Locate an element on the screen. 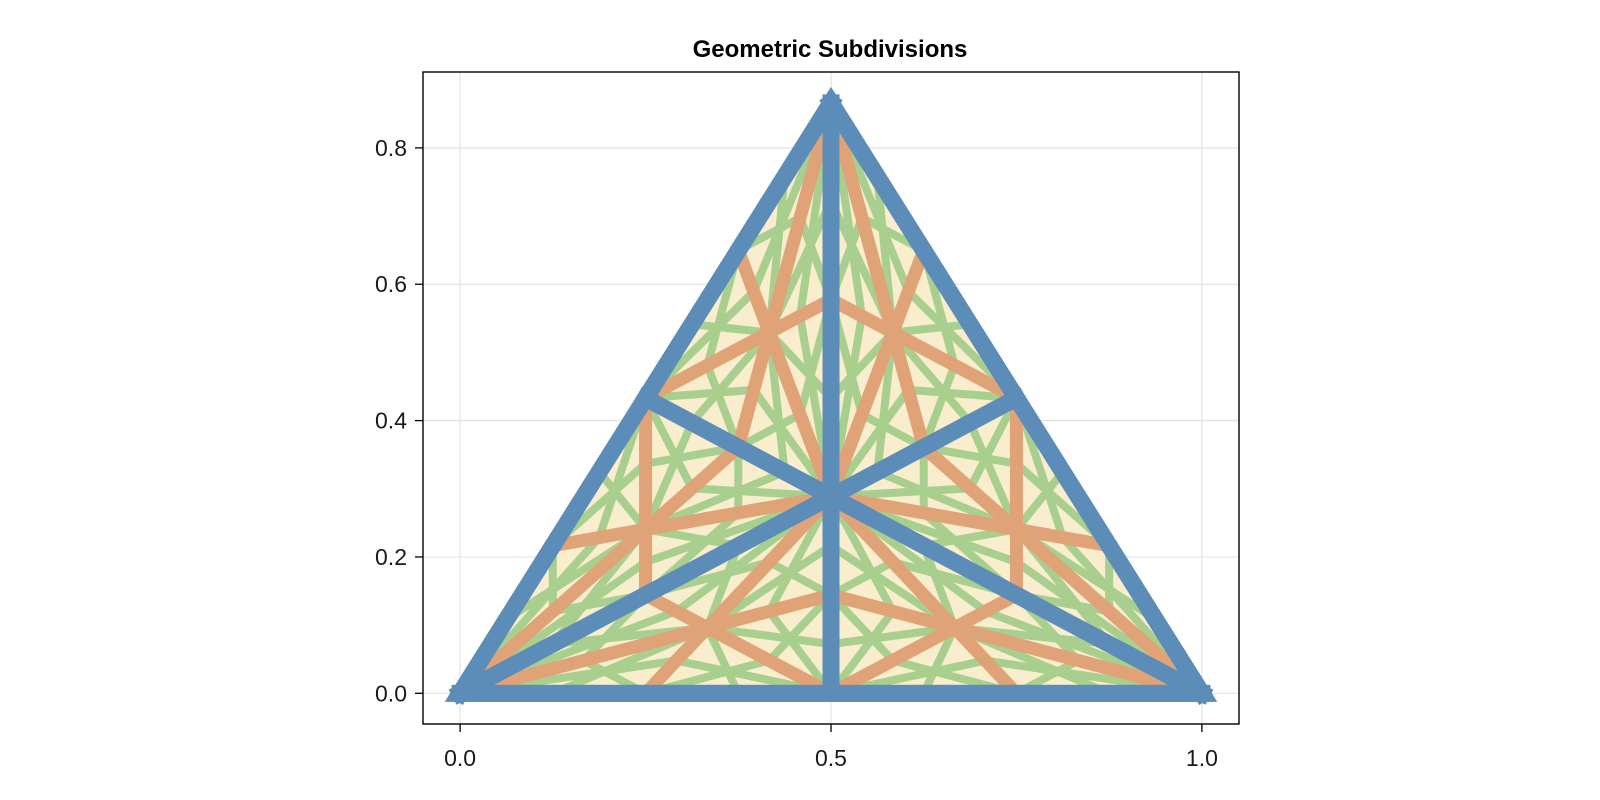  y-tick-label: 0.6 is located at coordinates (391, 284).